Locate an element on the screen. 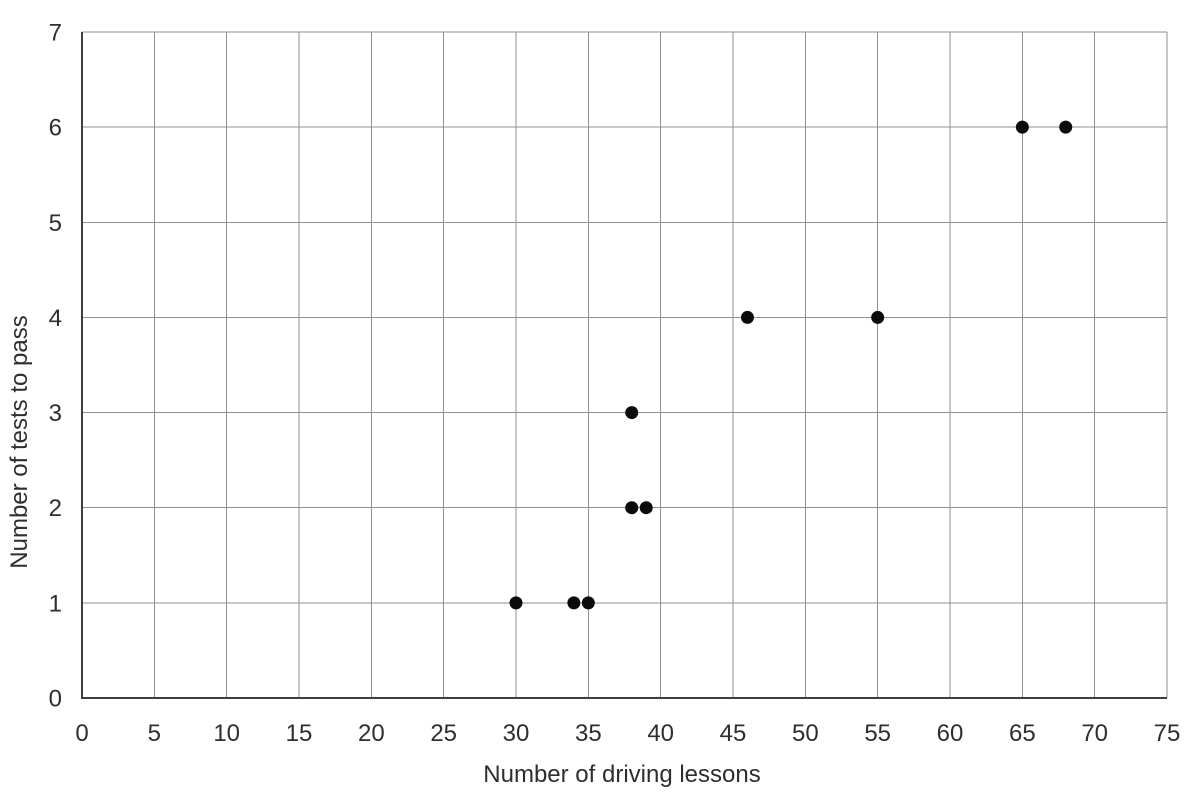 Image resolution: width=1203 pixels, height=800 pixels. x-tick-label: 60 is located at coordinates (950, 733).